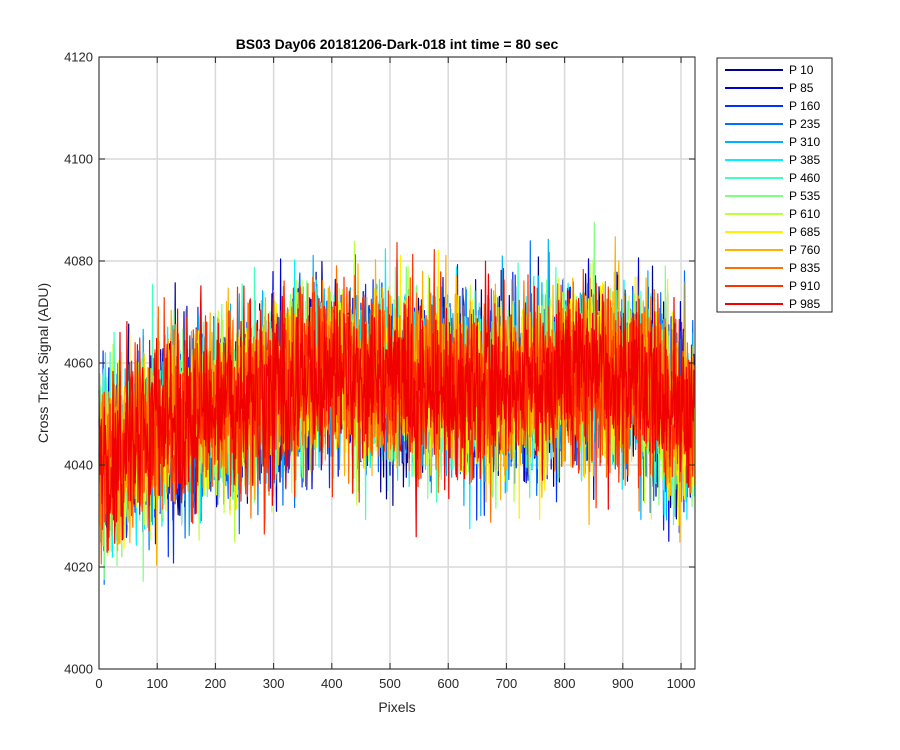  Describe the element at coordinates (804, 232) in the screenshot. I see `legend-entry: P 685` at that location.